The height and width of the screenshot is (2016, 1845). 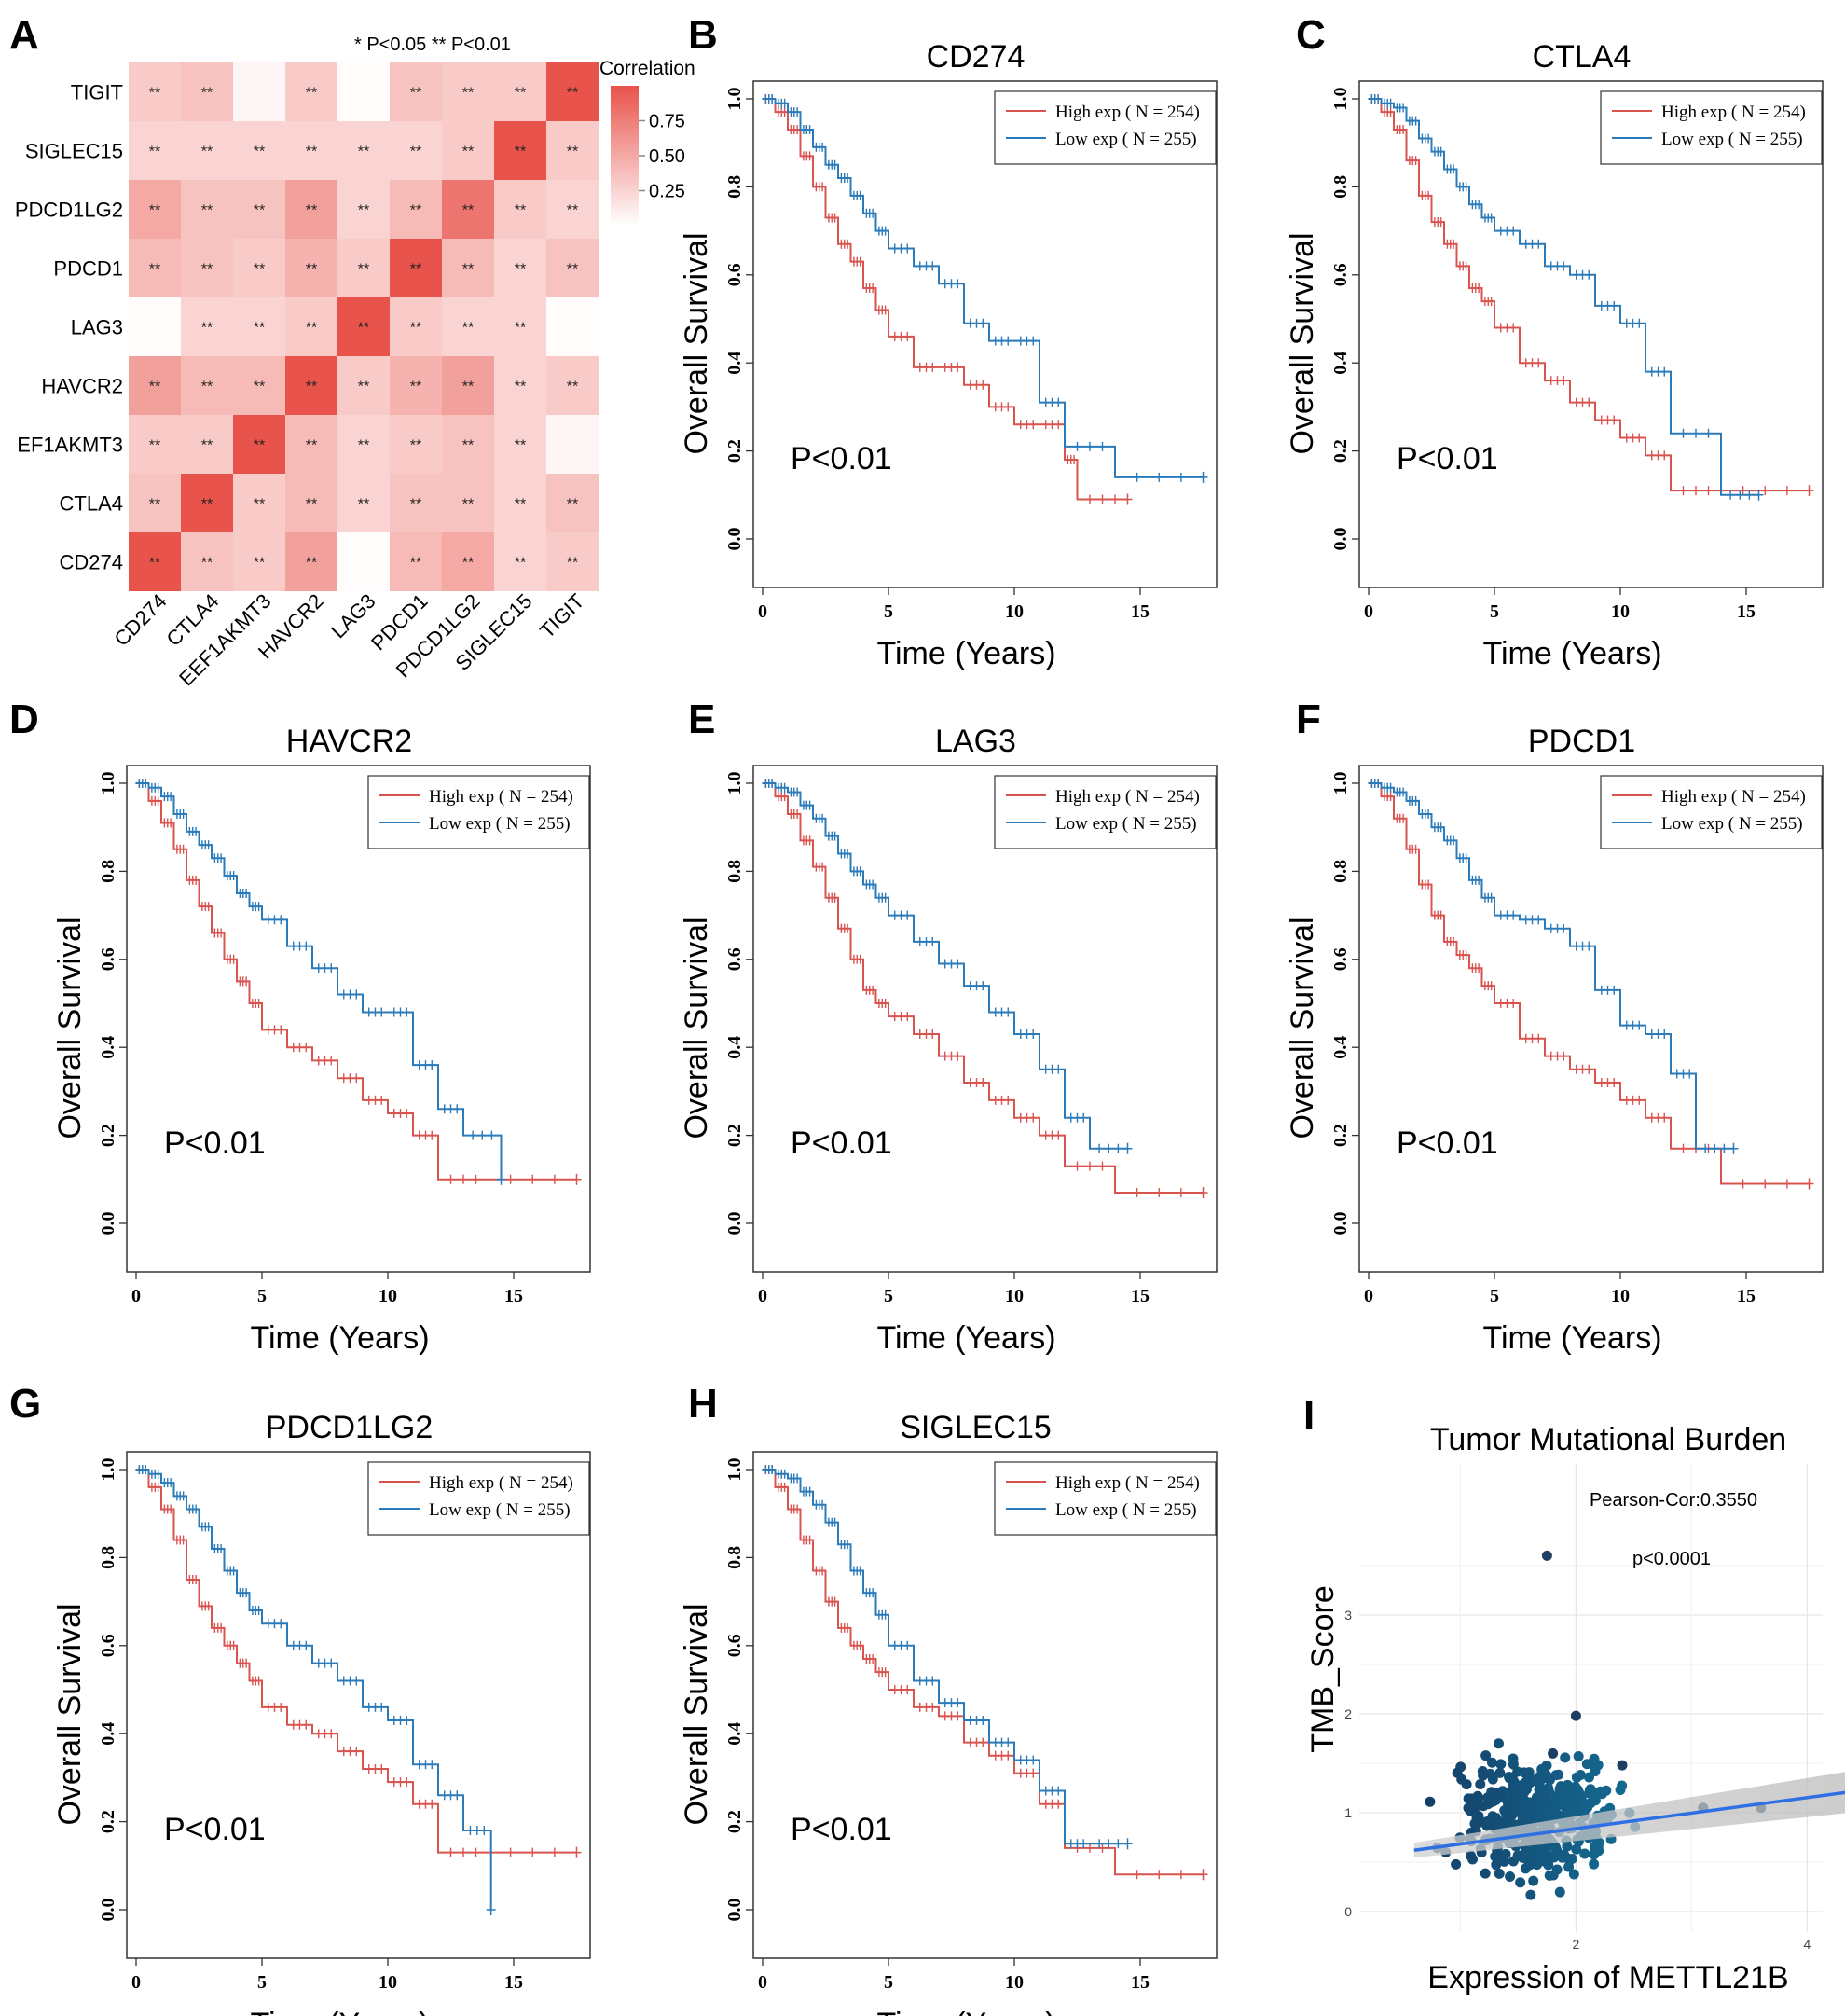 I want to click on x-tick-label: 5, so click(x=1494, y=1296).